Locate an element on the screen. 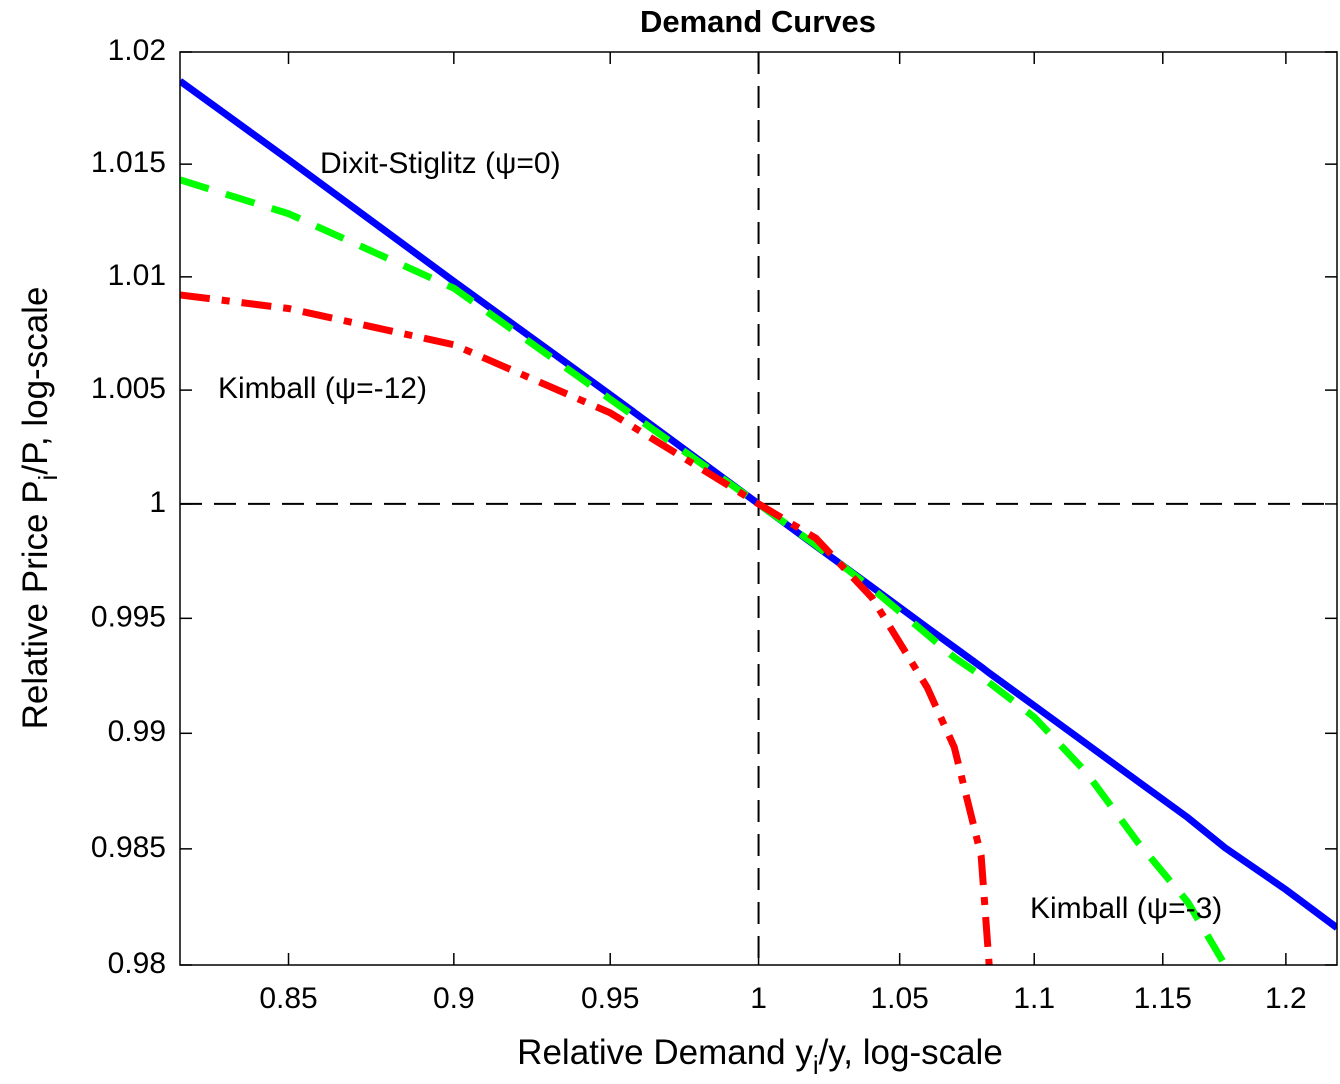  y-tick-label: 0.98 is located at coordinates (137, 963).